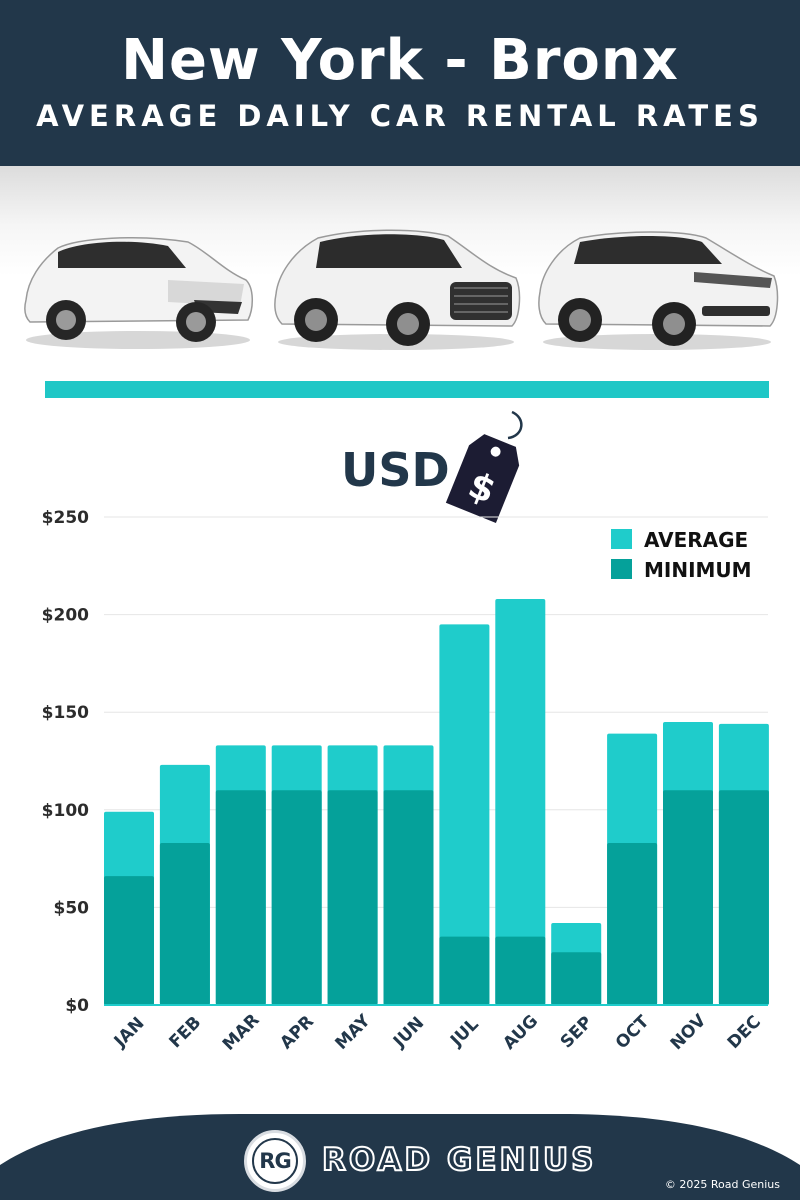  Describe the element at coordinates (464, 814) in the screenshot. I see `bar-average-jul` at that location.